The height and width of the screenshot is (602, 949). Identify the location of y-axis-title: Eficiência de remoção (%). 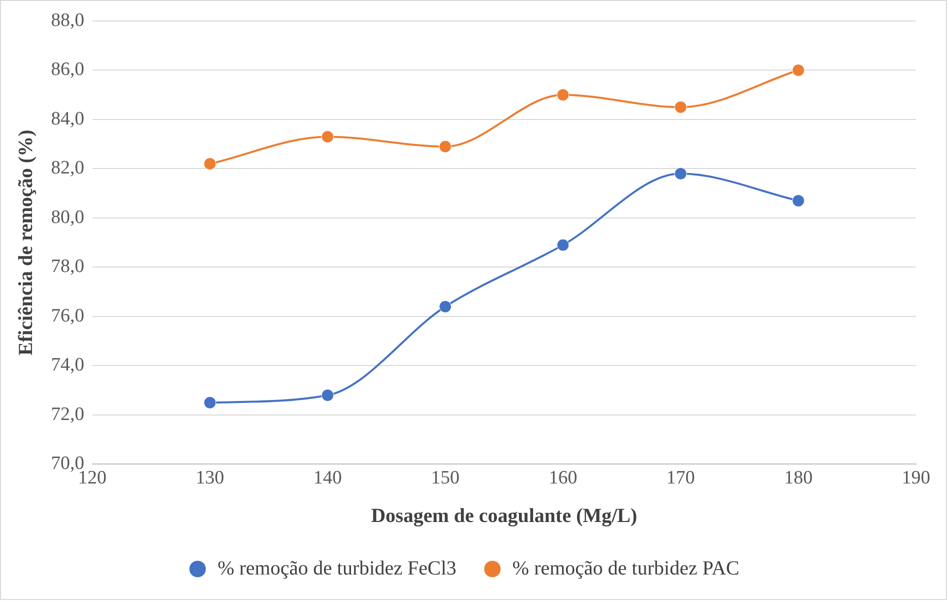
(26, 243).